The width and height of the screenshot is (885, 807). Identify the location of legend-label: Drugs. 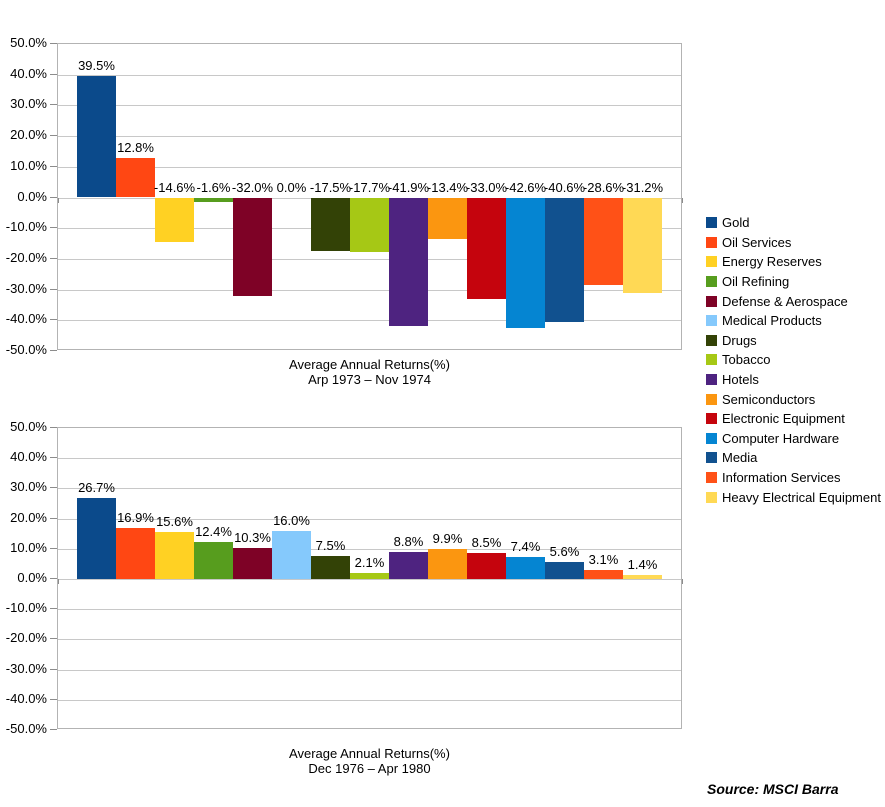
(739, 340).